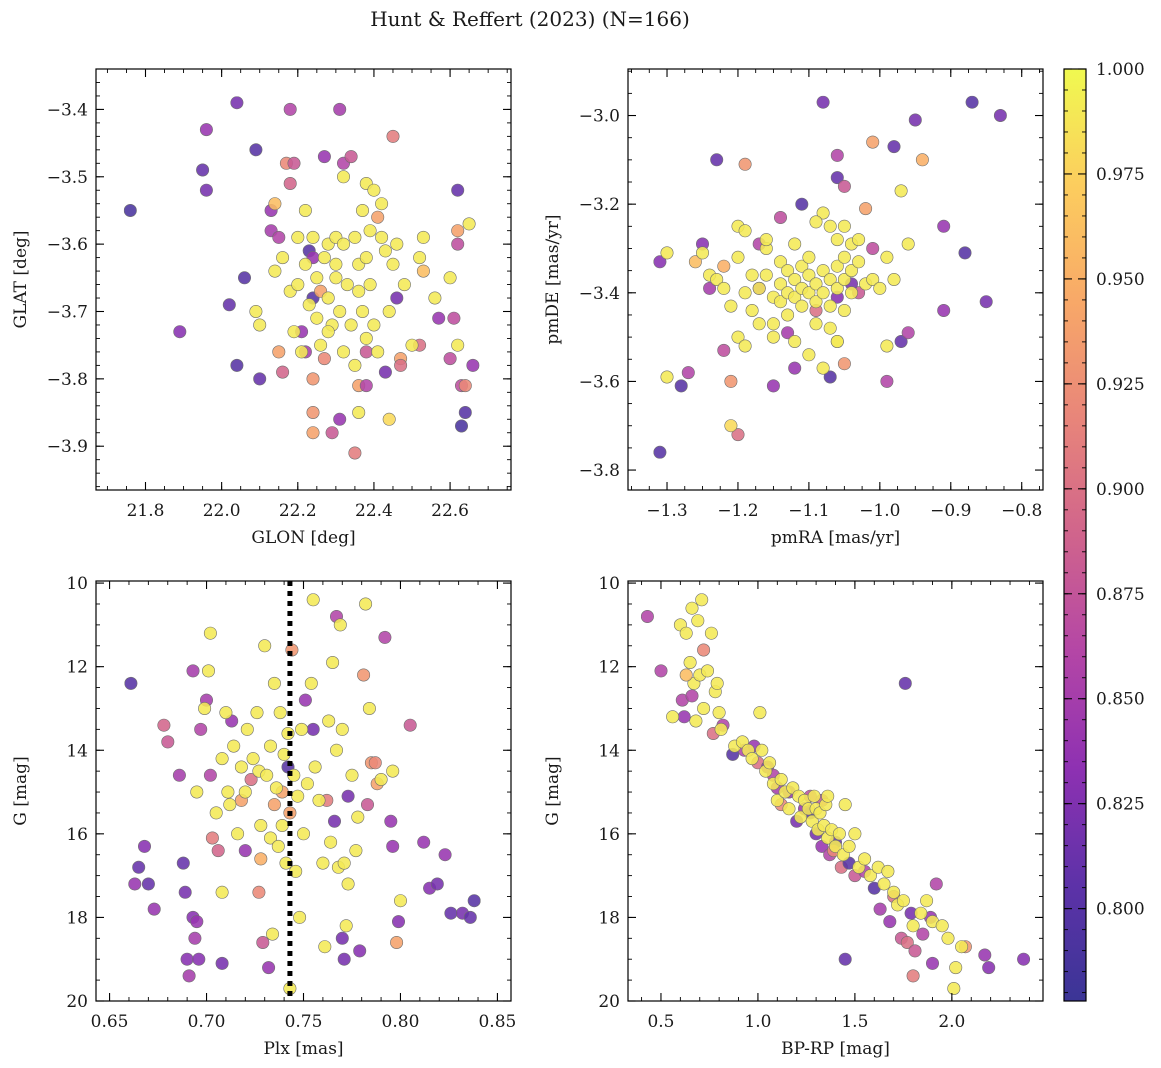  Describe the element at coordinates (304, 1022) in the screenshot. I see `x-tick-label: 0.75` at that location.